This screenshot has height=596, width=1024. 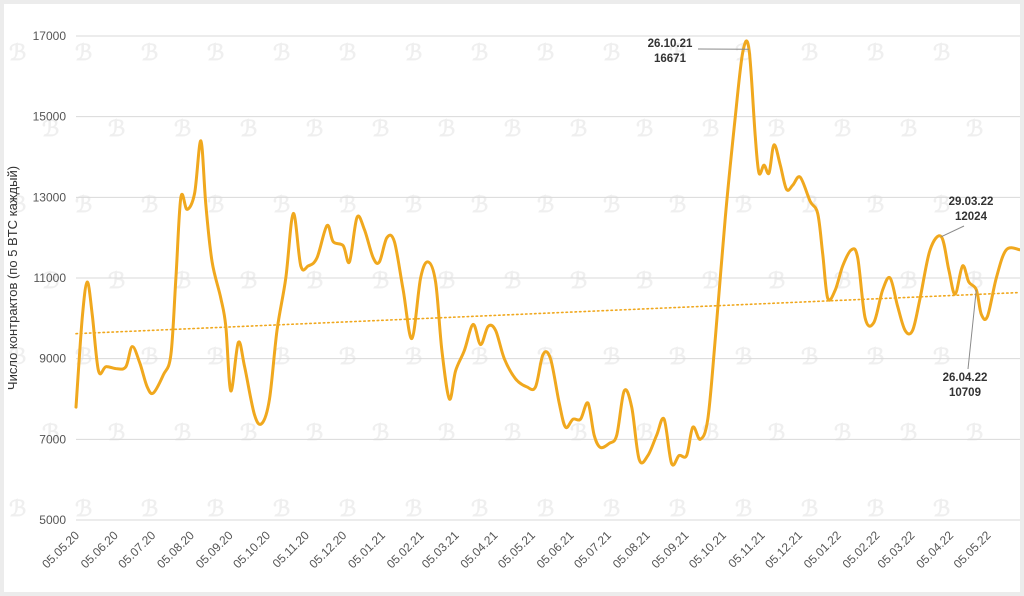 I want to click on x-tick-label: 05.04.22, so click(x=934, y=549).